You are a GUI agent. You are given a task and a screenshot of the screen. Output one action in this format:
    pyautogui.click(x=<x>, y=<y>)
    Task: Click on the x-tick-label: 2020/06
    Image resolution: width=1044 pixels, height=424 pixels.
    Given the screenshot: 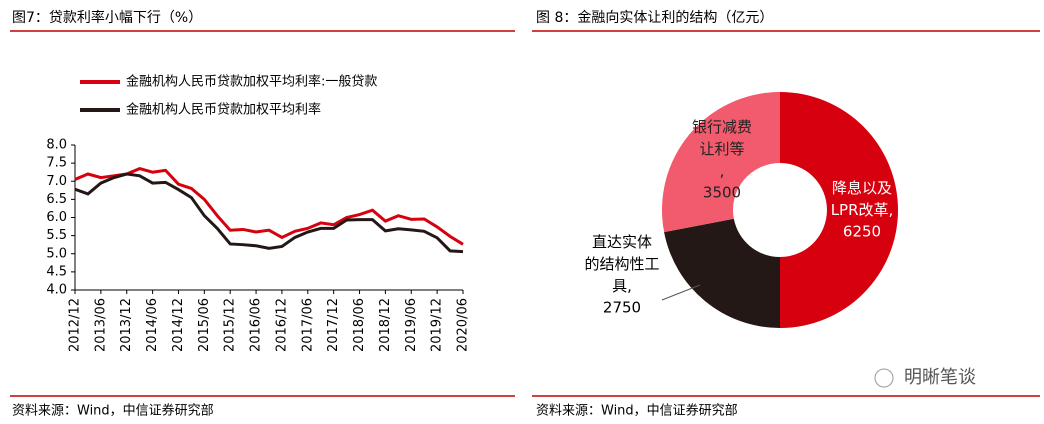 What is the action you would take?
    pyautogui.click(x=463, y=325)
    